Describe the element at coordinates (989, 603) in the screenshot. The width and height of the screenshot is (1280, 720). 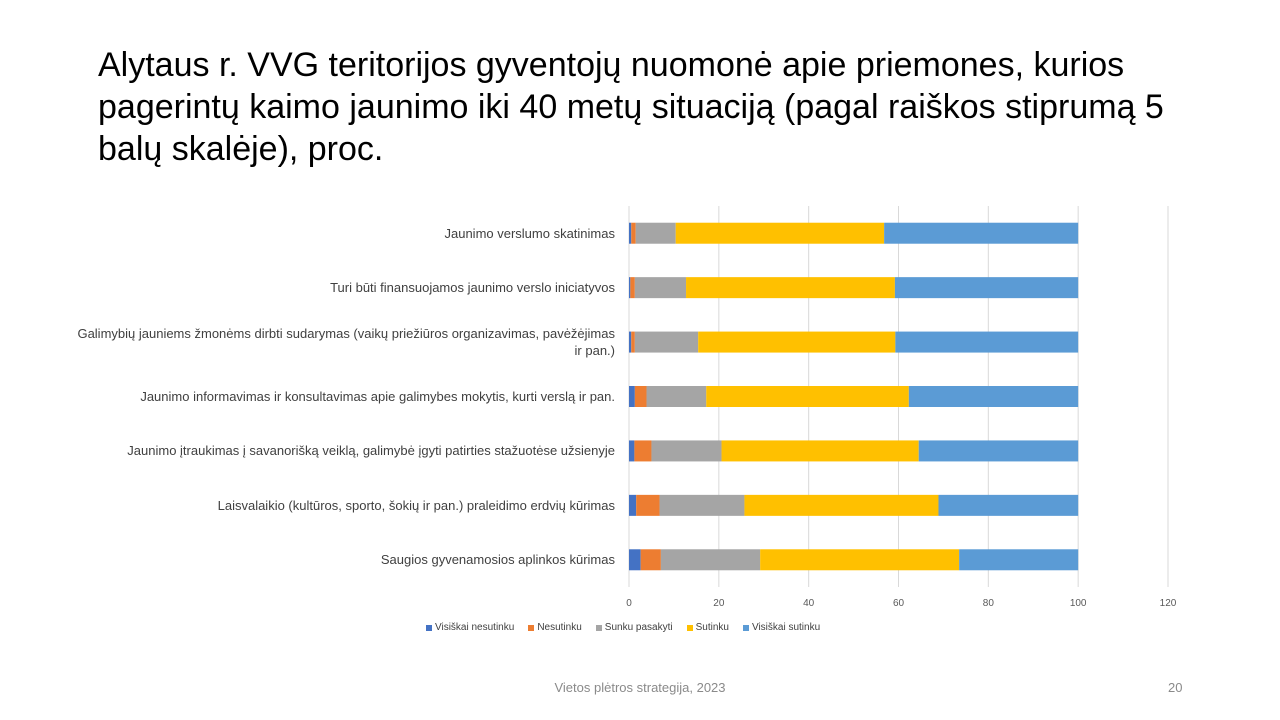
I see `x-tick-label: 80` at that location.